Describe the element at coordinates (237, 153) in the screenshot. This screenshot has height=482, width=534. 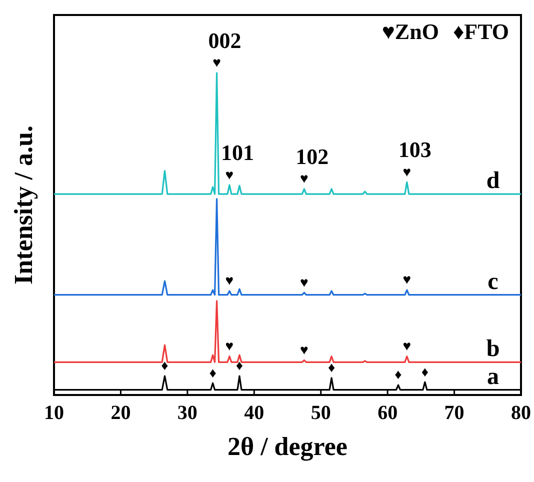
I see `annotation: 101` at that location.